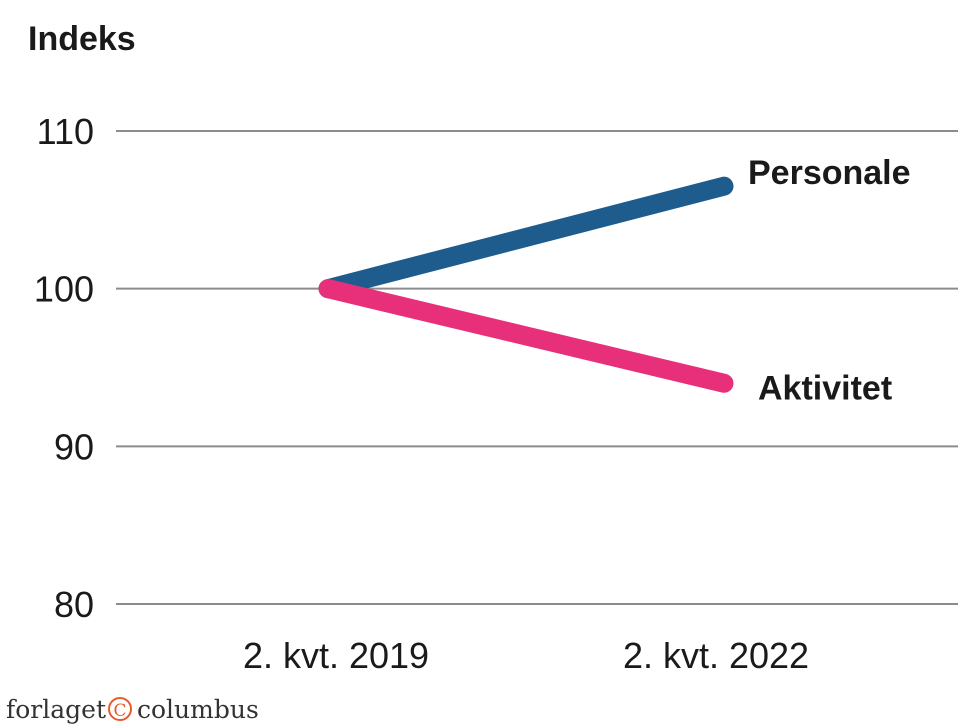 The height and width of the screenshot is (727, 972). What do you see at coordinates (74, 604) in the screenshot?
I see `y-tick-label: 80` at bounding box center [74, 604].